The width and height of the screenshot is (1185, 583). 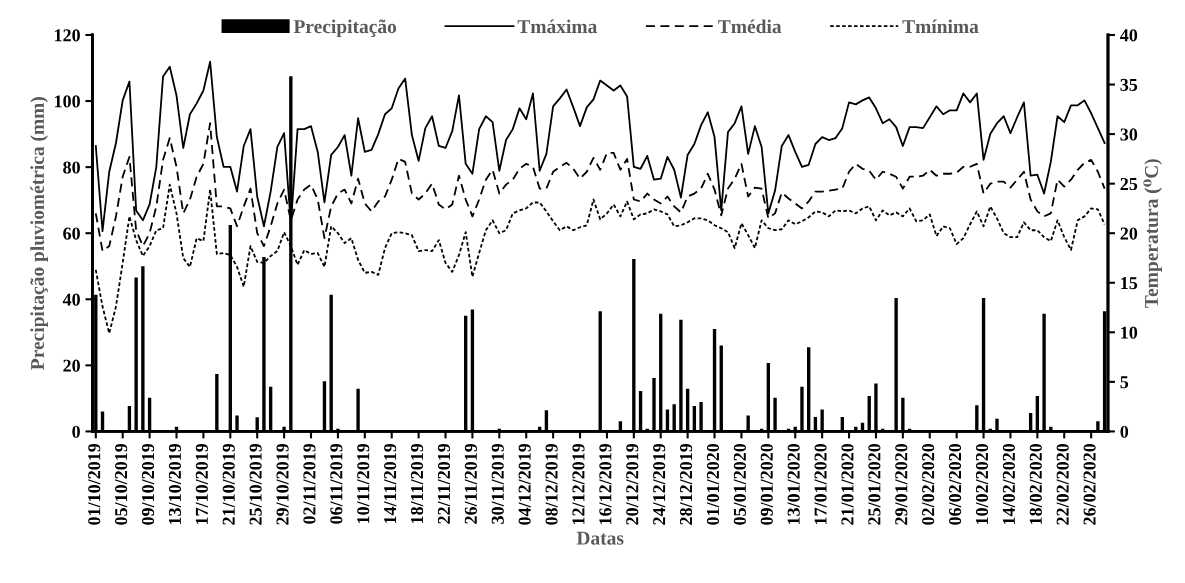 I want to click on x-tick-label: 09/01/2020, so click(x=766, y=484).